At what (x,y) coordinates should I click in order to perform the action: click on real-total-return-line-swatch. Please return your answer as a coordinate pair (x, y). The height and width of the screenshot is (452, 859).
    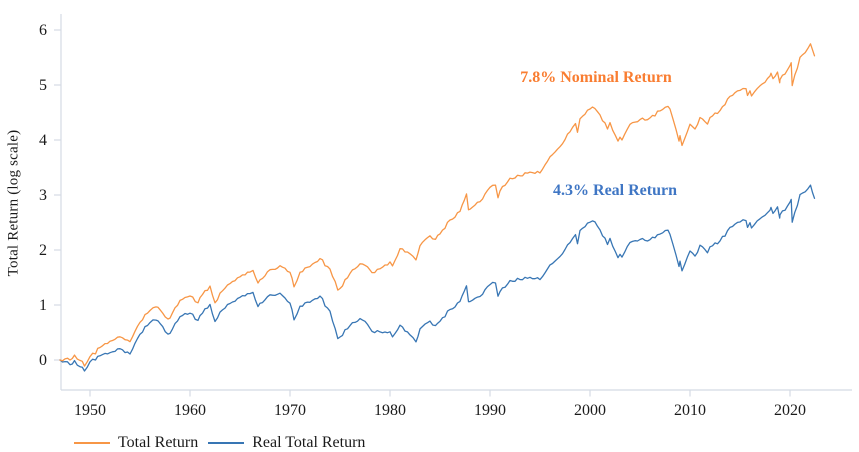
    Looking at the image, I should click on (226, 443).